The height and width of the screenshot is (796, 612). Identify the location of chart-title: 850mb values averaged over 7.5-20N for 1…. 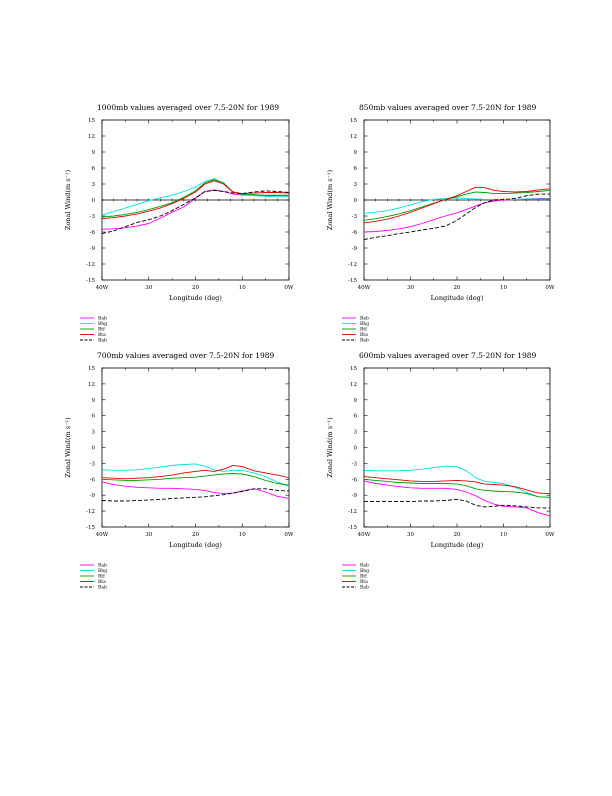
(448, 107).